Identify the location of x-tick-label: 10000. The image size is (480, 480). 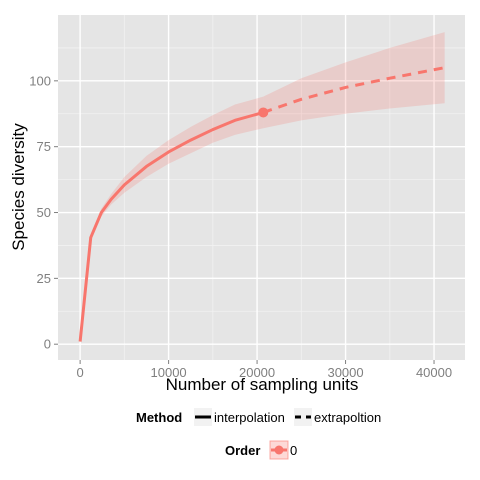
(169, 372).